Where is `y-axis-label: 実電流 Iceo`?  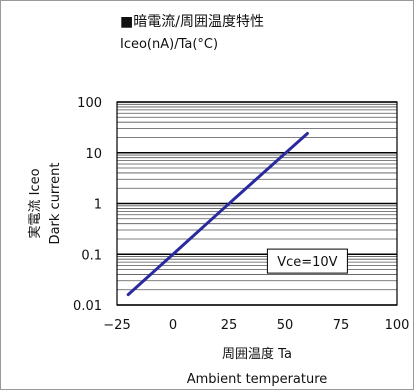 y-axis-label: 実電流 Iceo is located at coordinates (35, 203).